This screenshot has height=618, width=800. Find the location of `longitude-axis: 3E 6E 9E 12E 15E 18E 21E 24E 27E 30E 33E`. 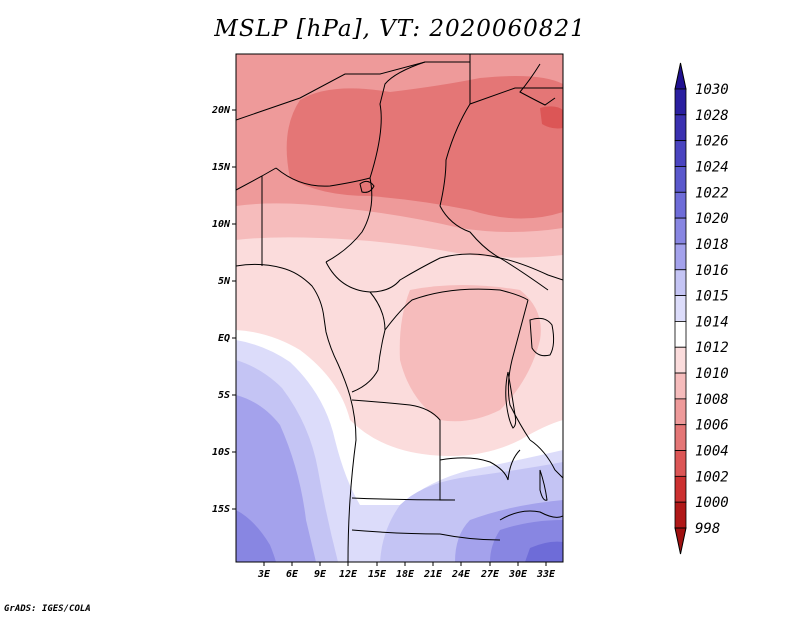

longitude-axis: 3E 6E 9E 12E 15E 18E 21E 24E 27E 30E 33E is located at coordinates (406, 571).